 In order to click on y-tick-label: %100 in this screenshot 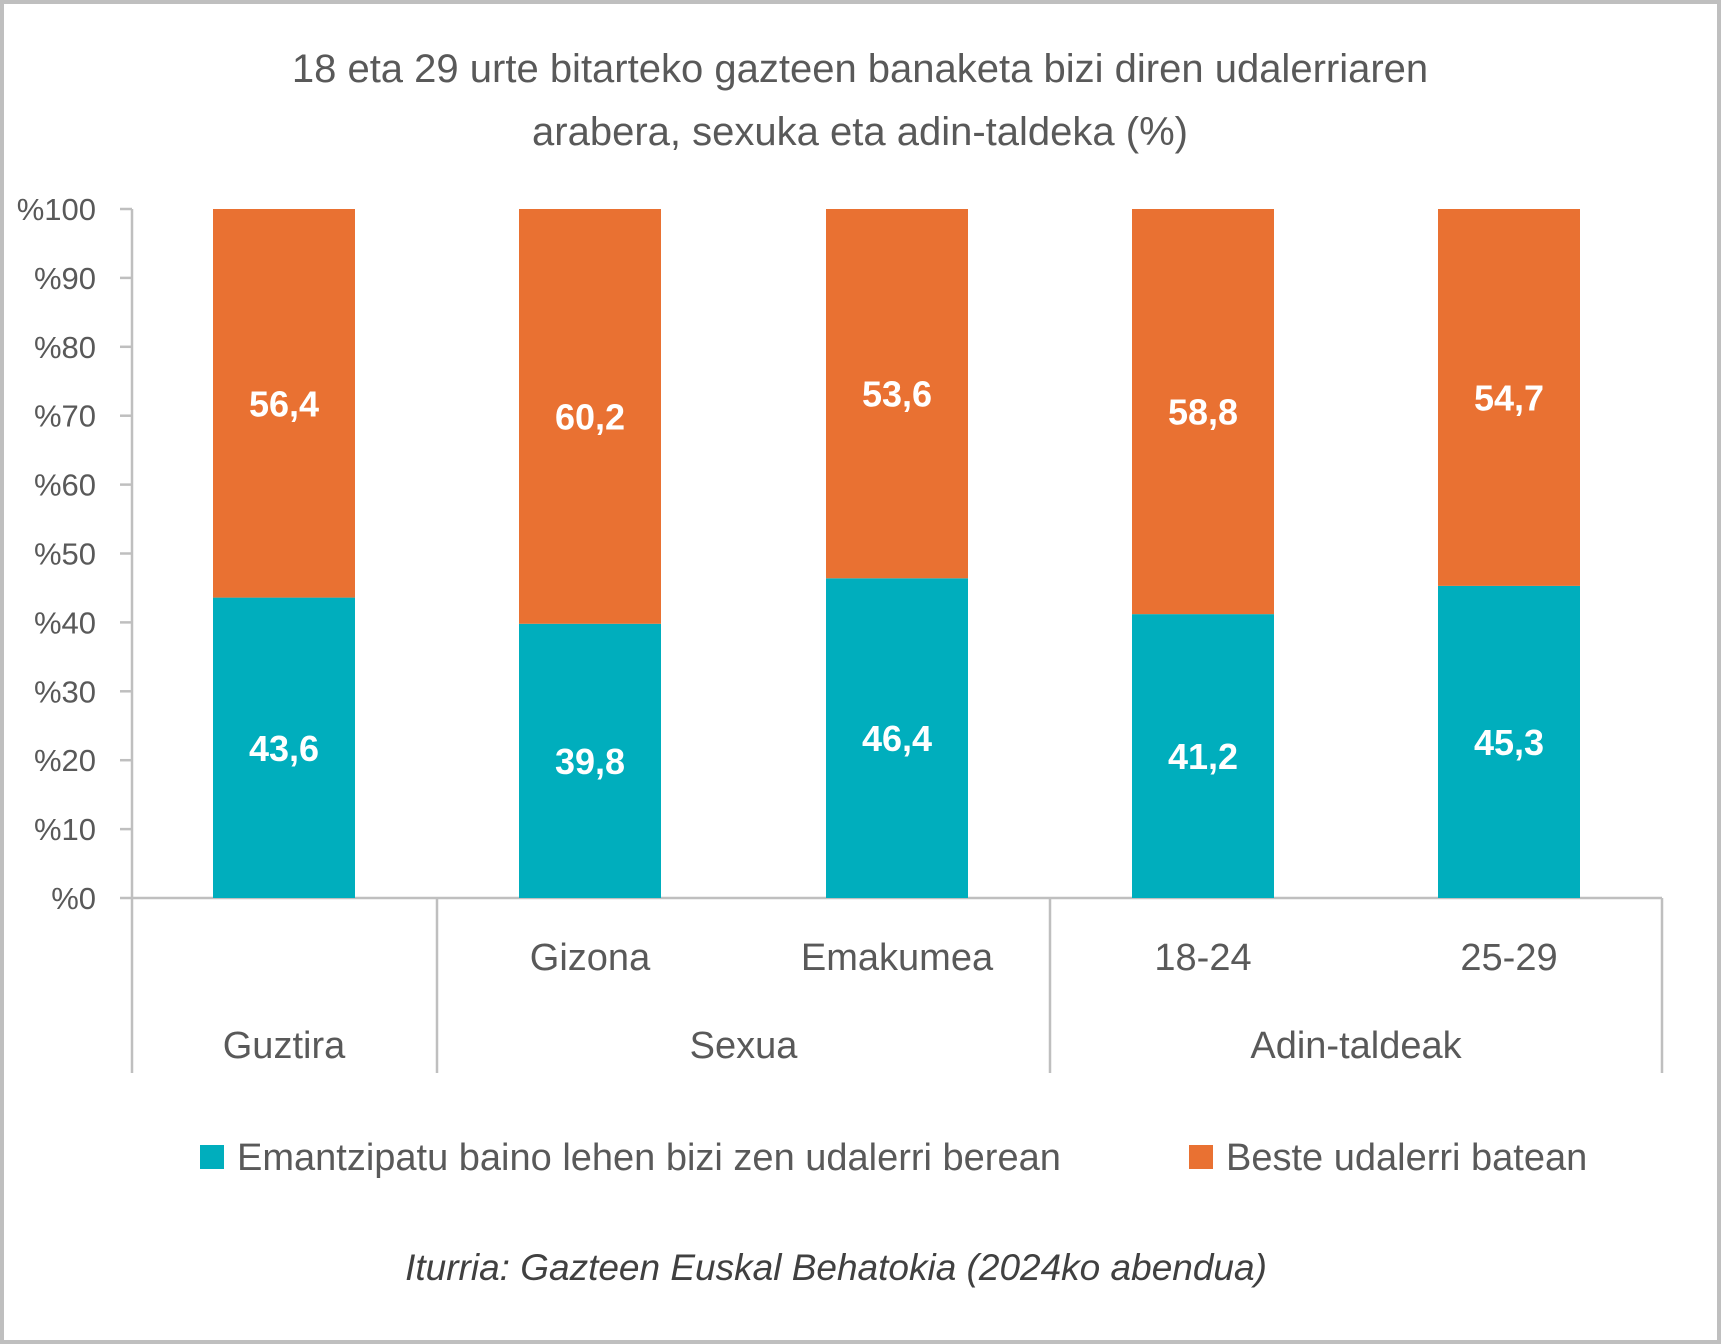, I will do `click(56, 209)`.